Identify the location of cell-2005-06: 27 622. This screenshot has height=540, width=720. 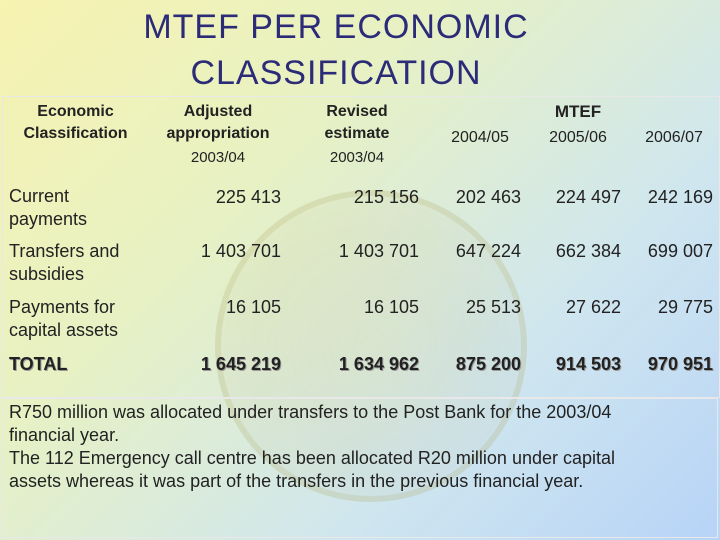
(593, 307).